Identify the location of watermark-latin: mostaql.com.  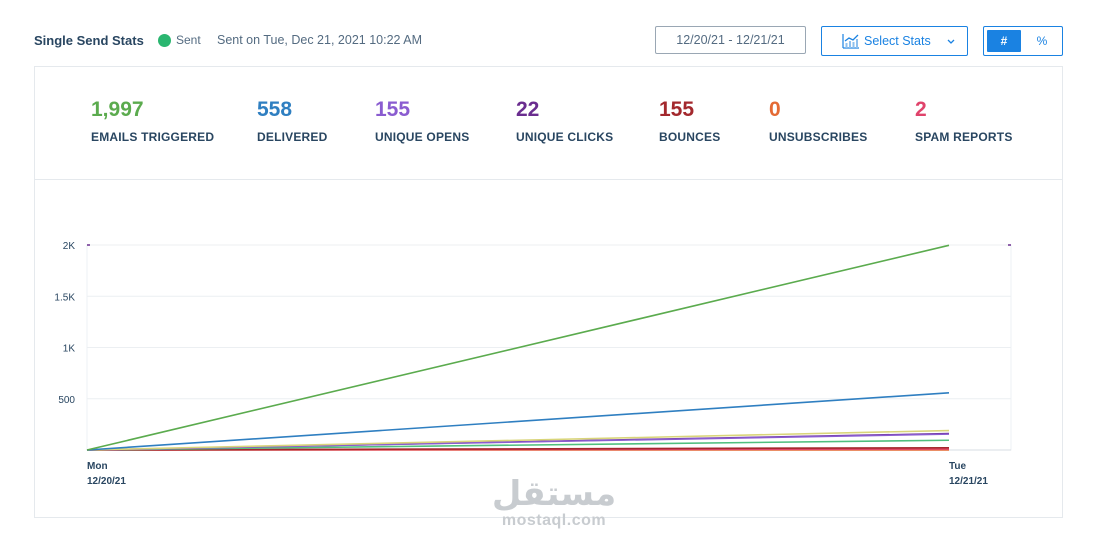
(554, 520).